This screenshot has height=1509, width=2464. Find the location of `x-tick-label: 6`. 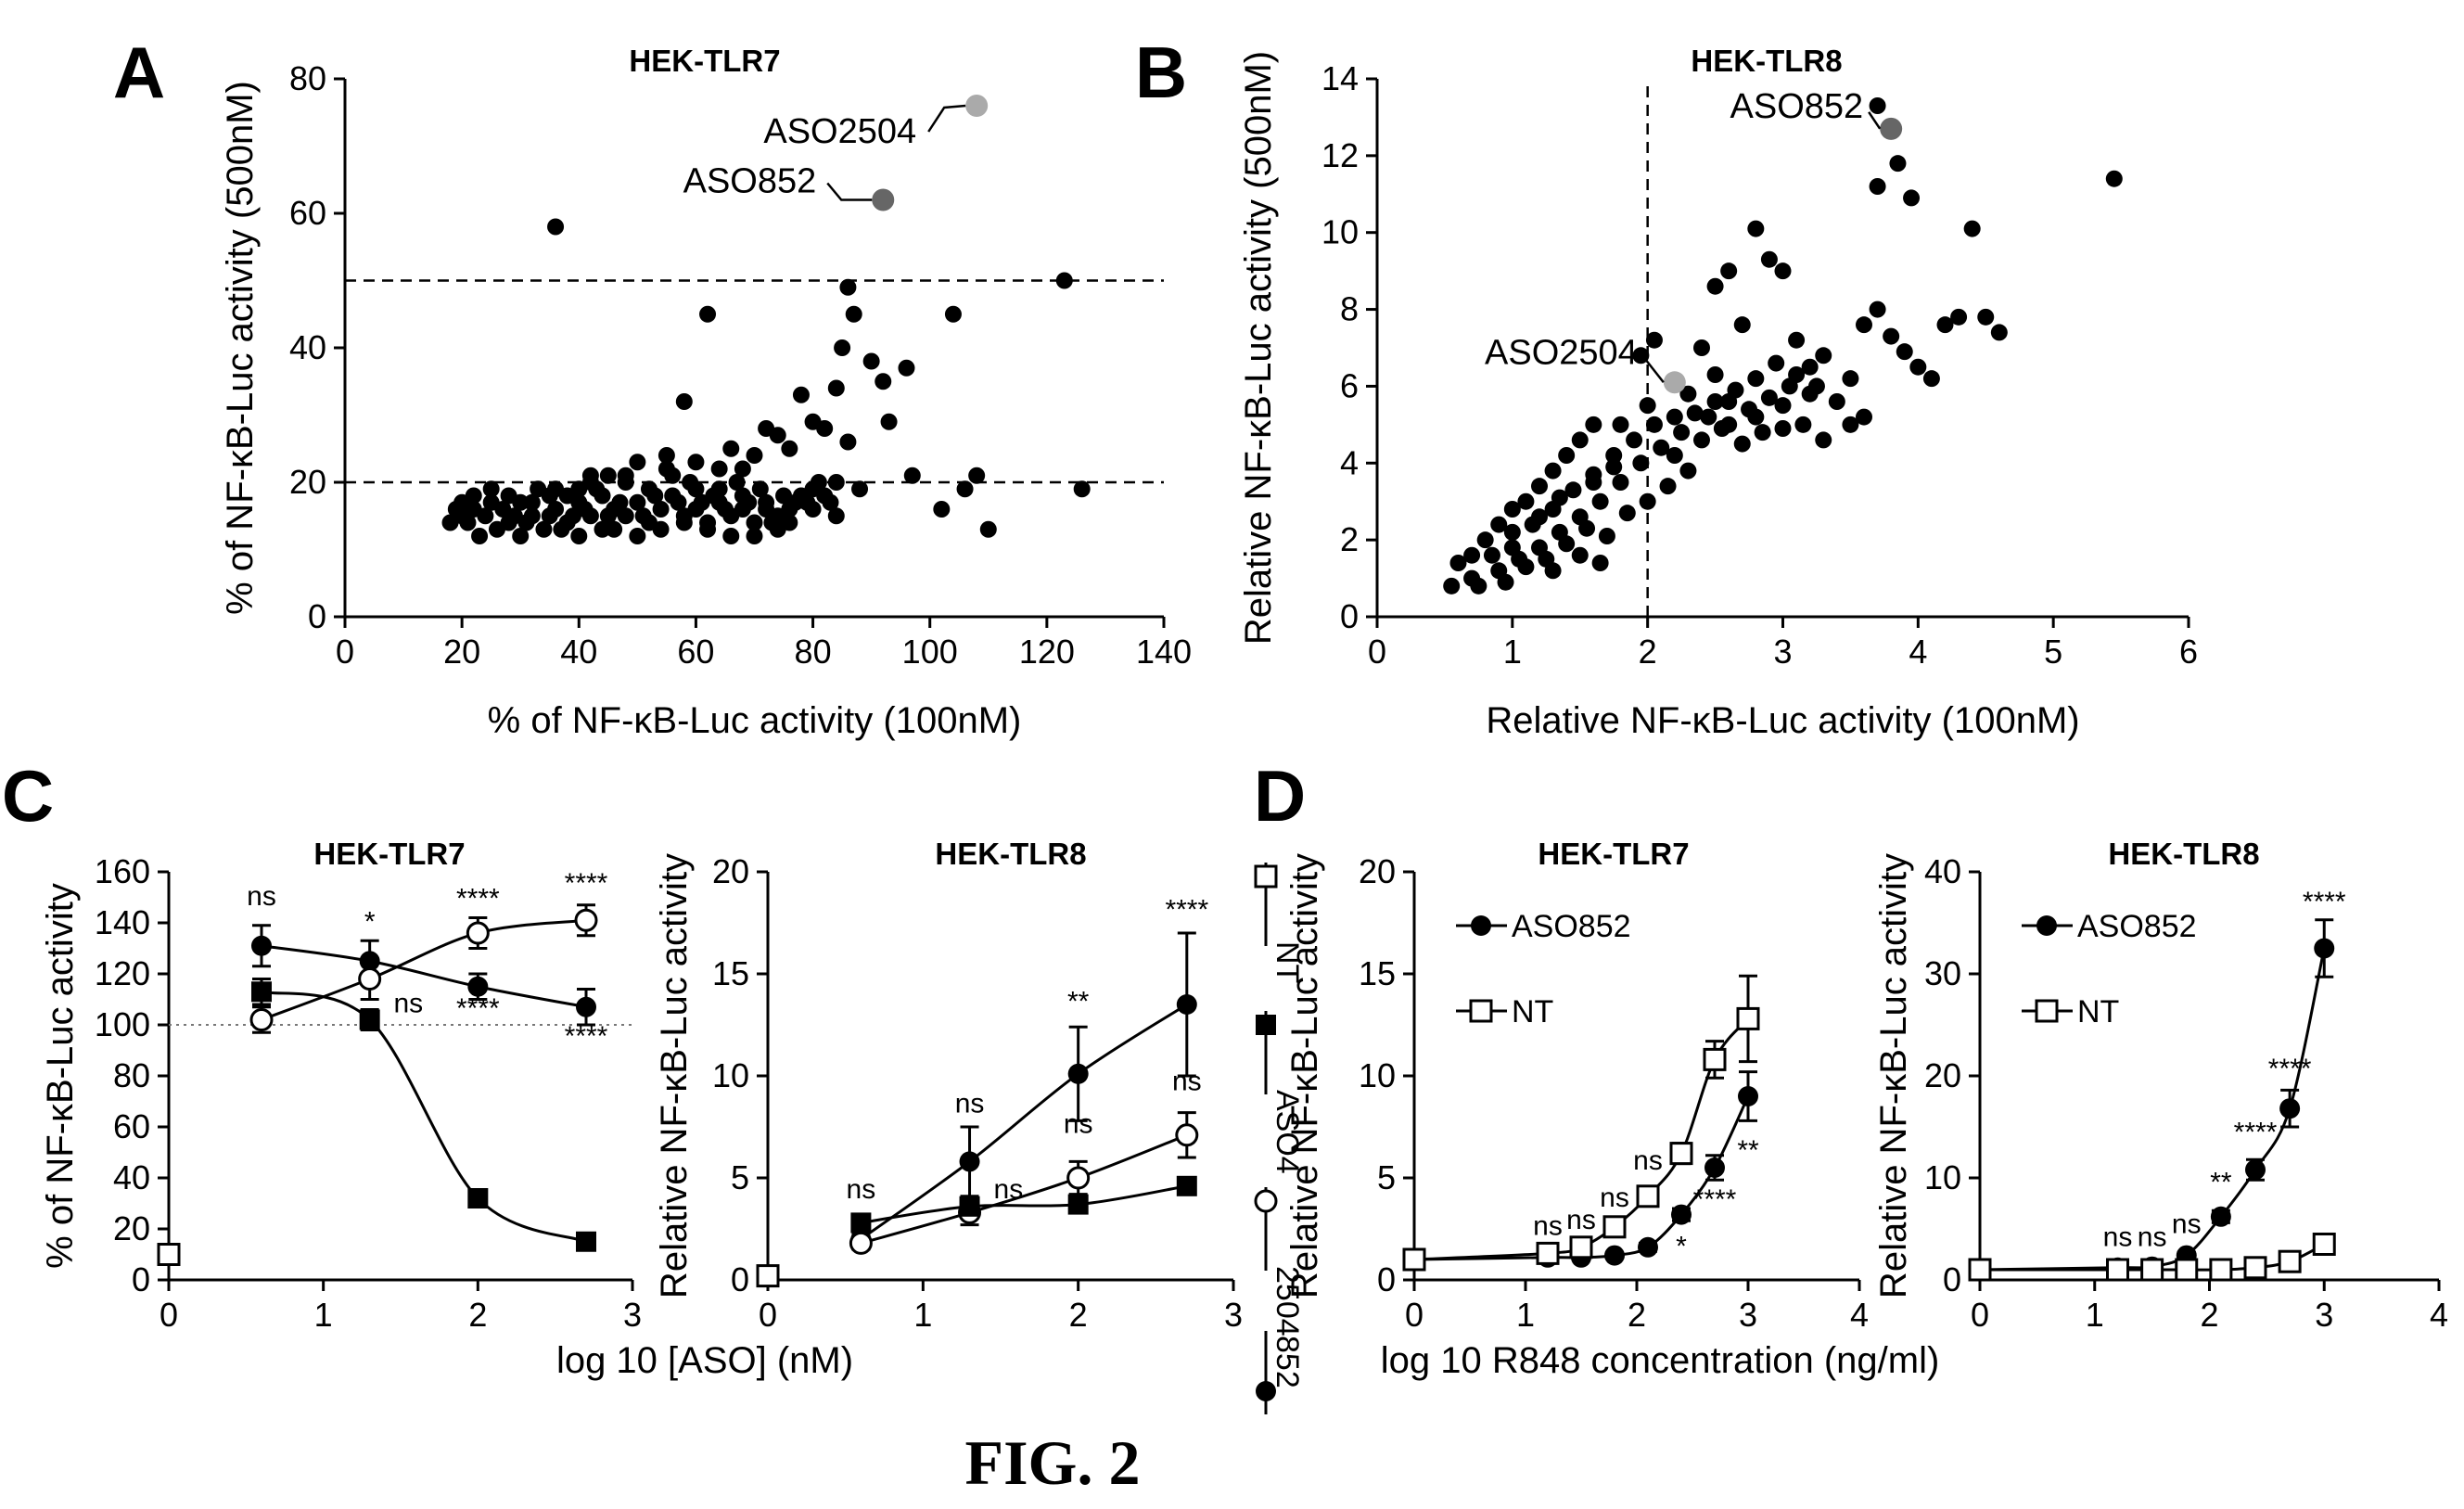

x-tick-label: 6 is located at coordinates (2188, 652).